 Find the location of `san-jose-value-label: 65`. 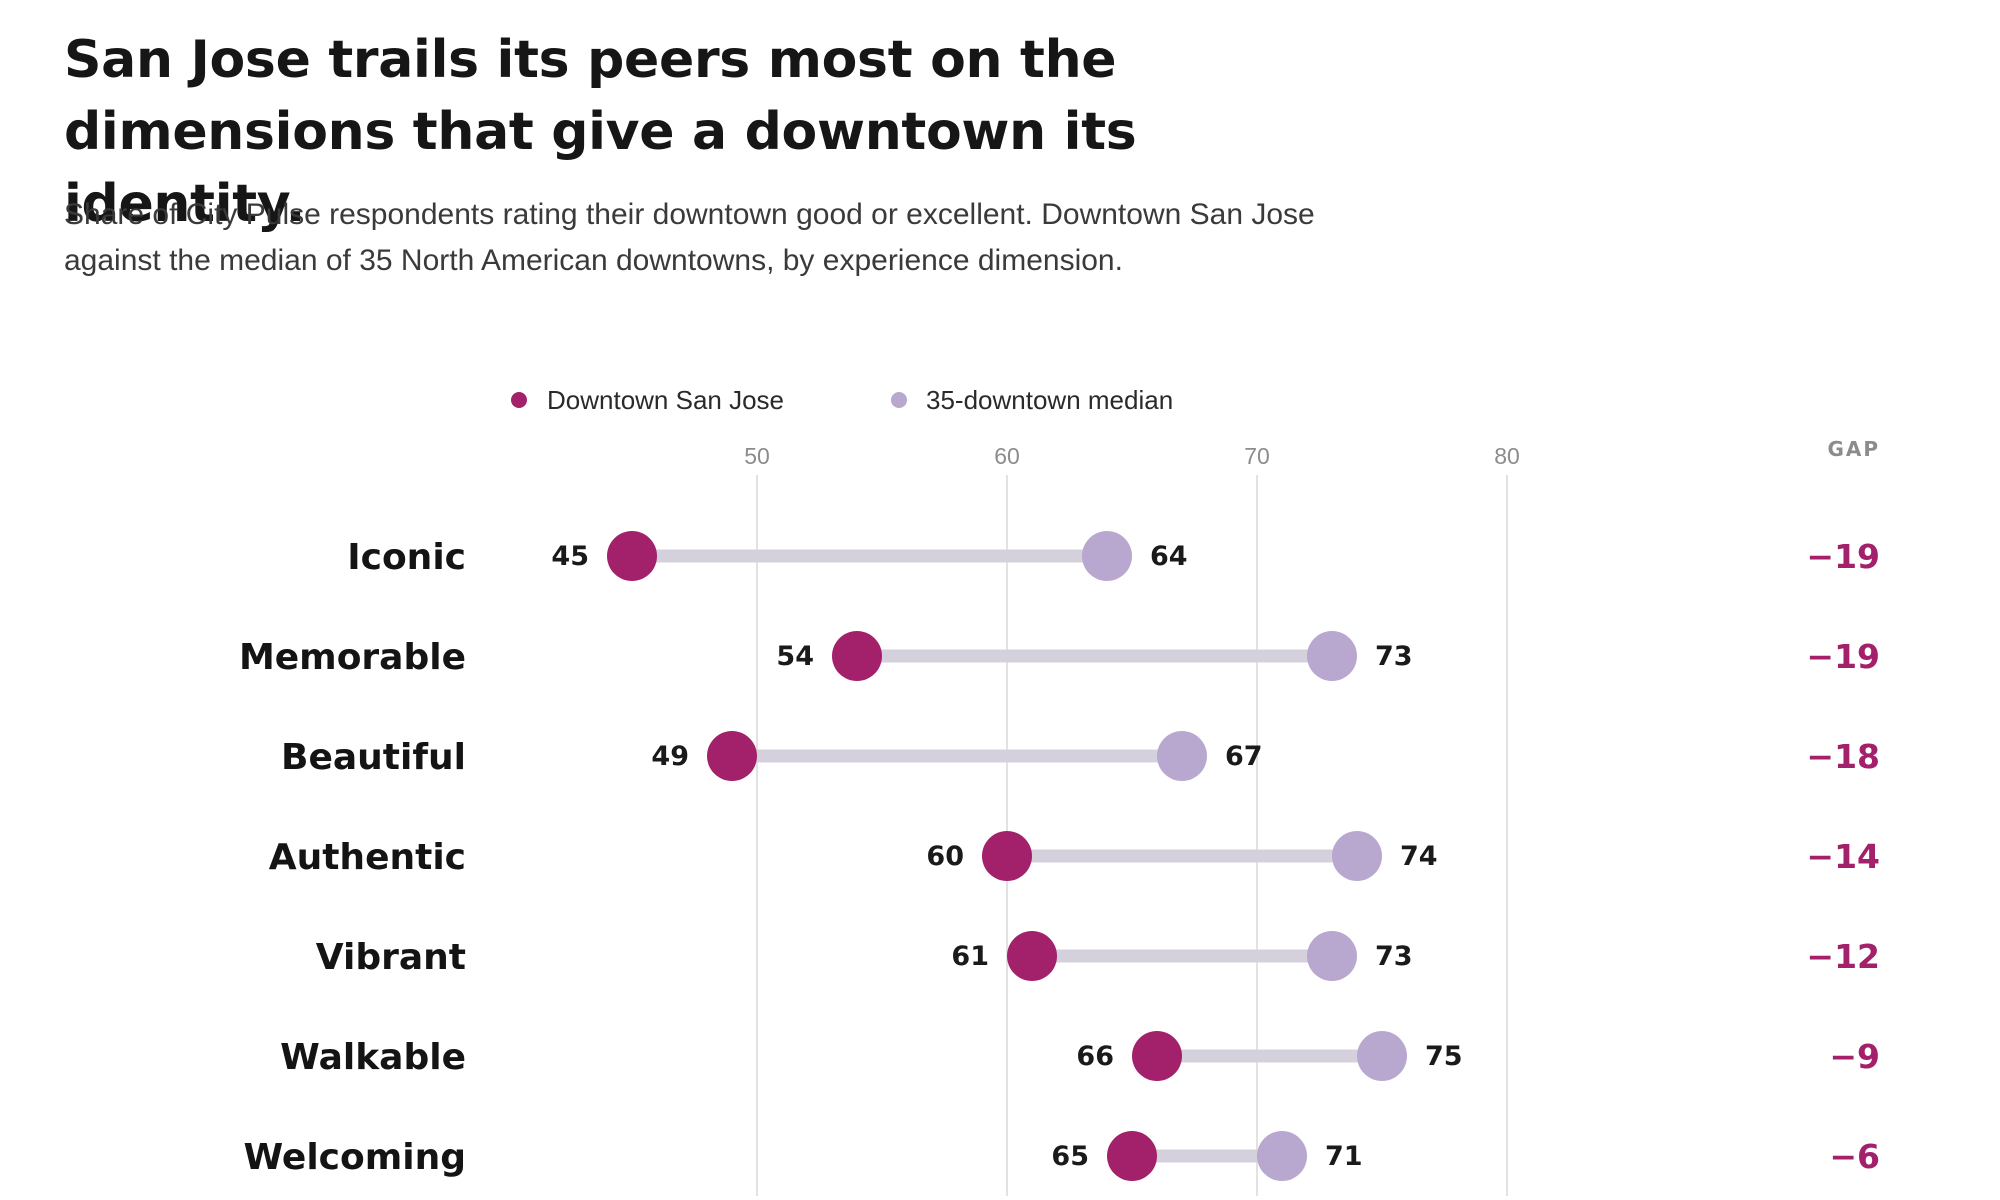

san-jose-value-label: 65 is located at coordinates (1070, 1156).